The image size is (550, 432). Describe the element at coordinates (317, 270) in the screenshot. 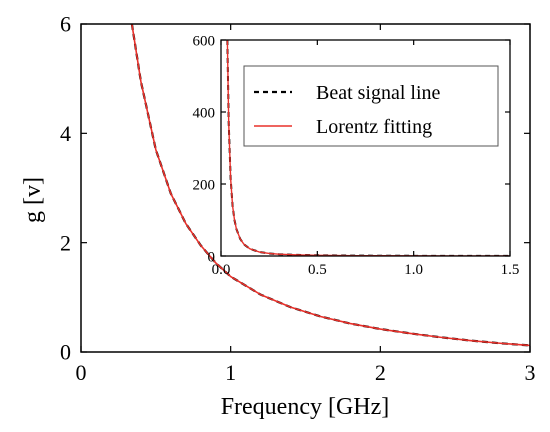

I see `inset-x-tick-label: 0.5` at that location.